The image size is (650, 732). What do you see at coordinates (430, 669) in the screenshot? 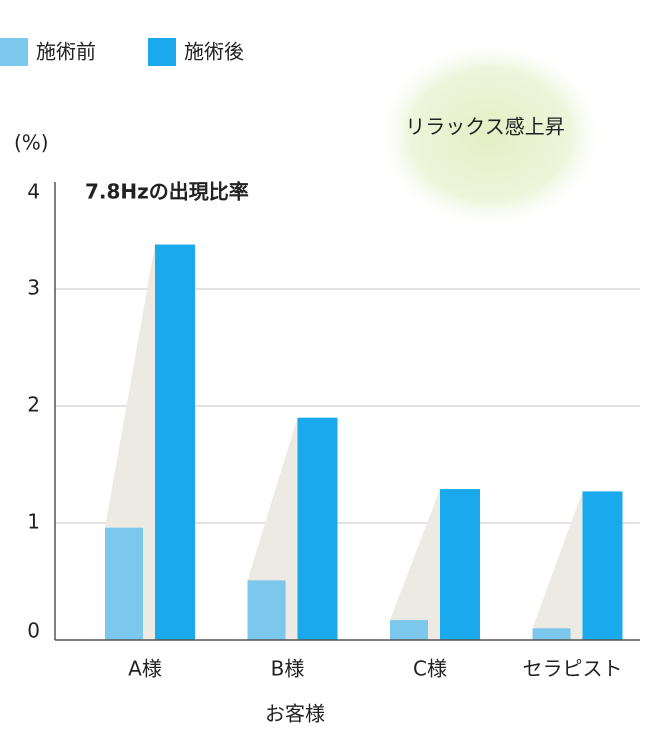
I see `x-tick-label: C様` at bounding box center [430, 669].